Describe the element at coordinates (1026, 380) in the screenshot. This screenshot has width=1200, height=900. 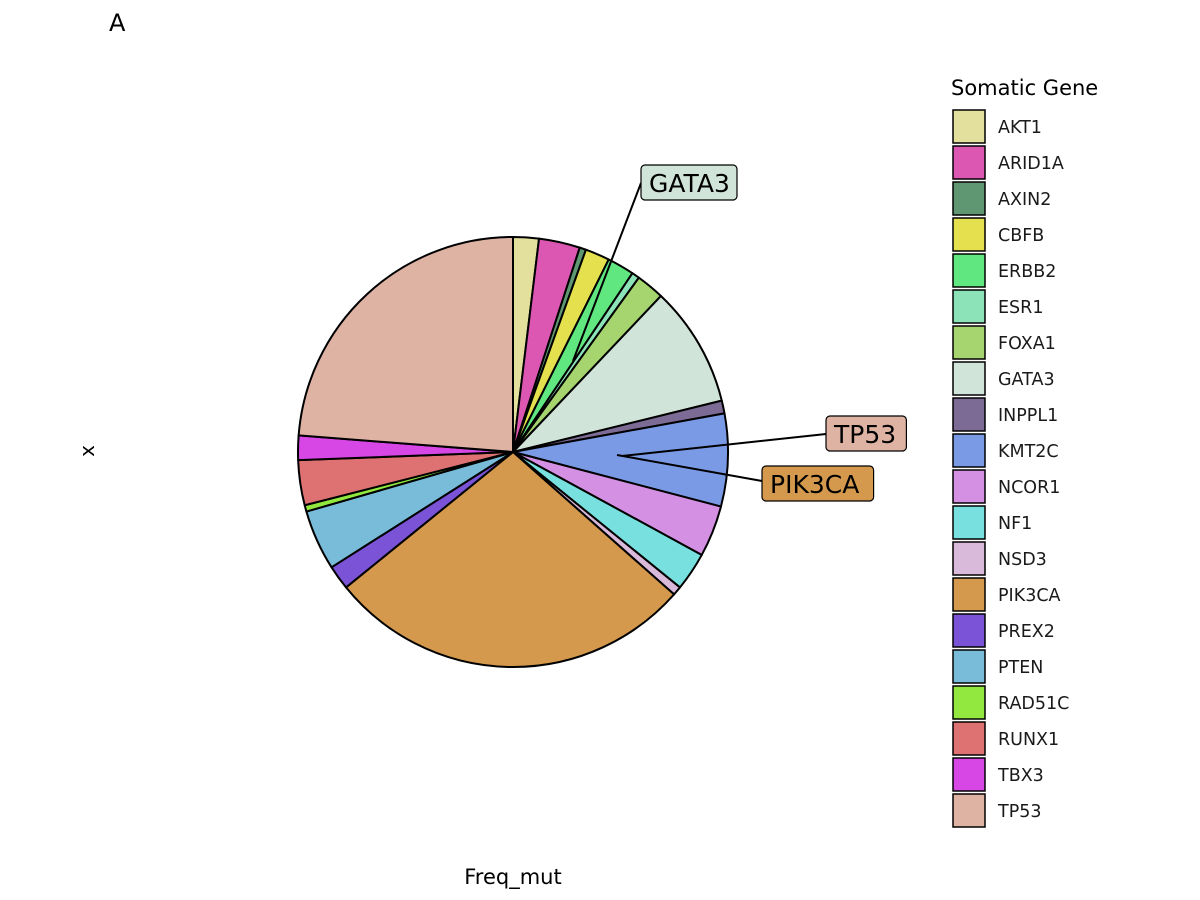
I see `legend-label-gata3: GATA3` at that location.